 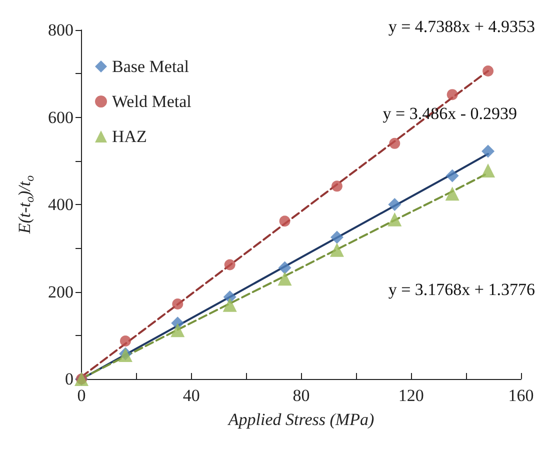 I want to click on annotation: y = 3.1768x + 1.3776, so click(x=462, y=289).